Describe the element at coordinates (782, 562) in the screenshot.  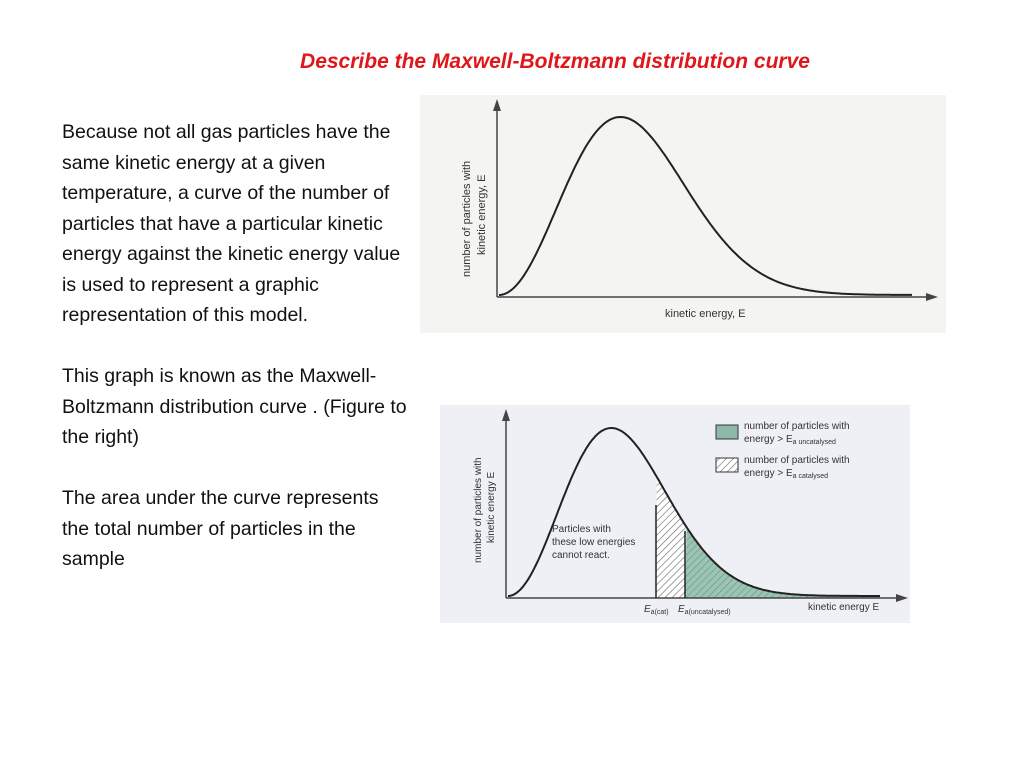
I see `area-uncatalysed` at that location.